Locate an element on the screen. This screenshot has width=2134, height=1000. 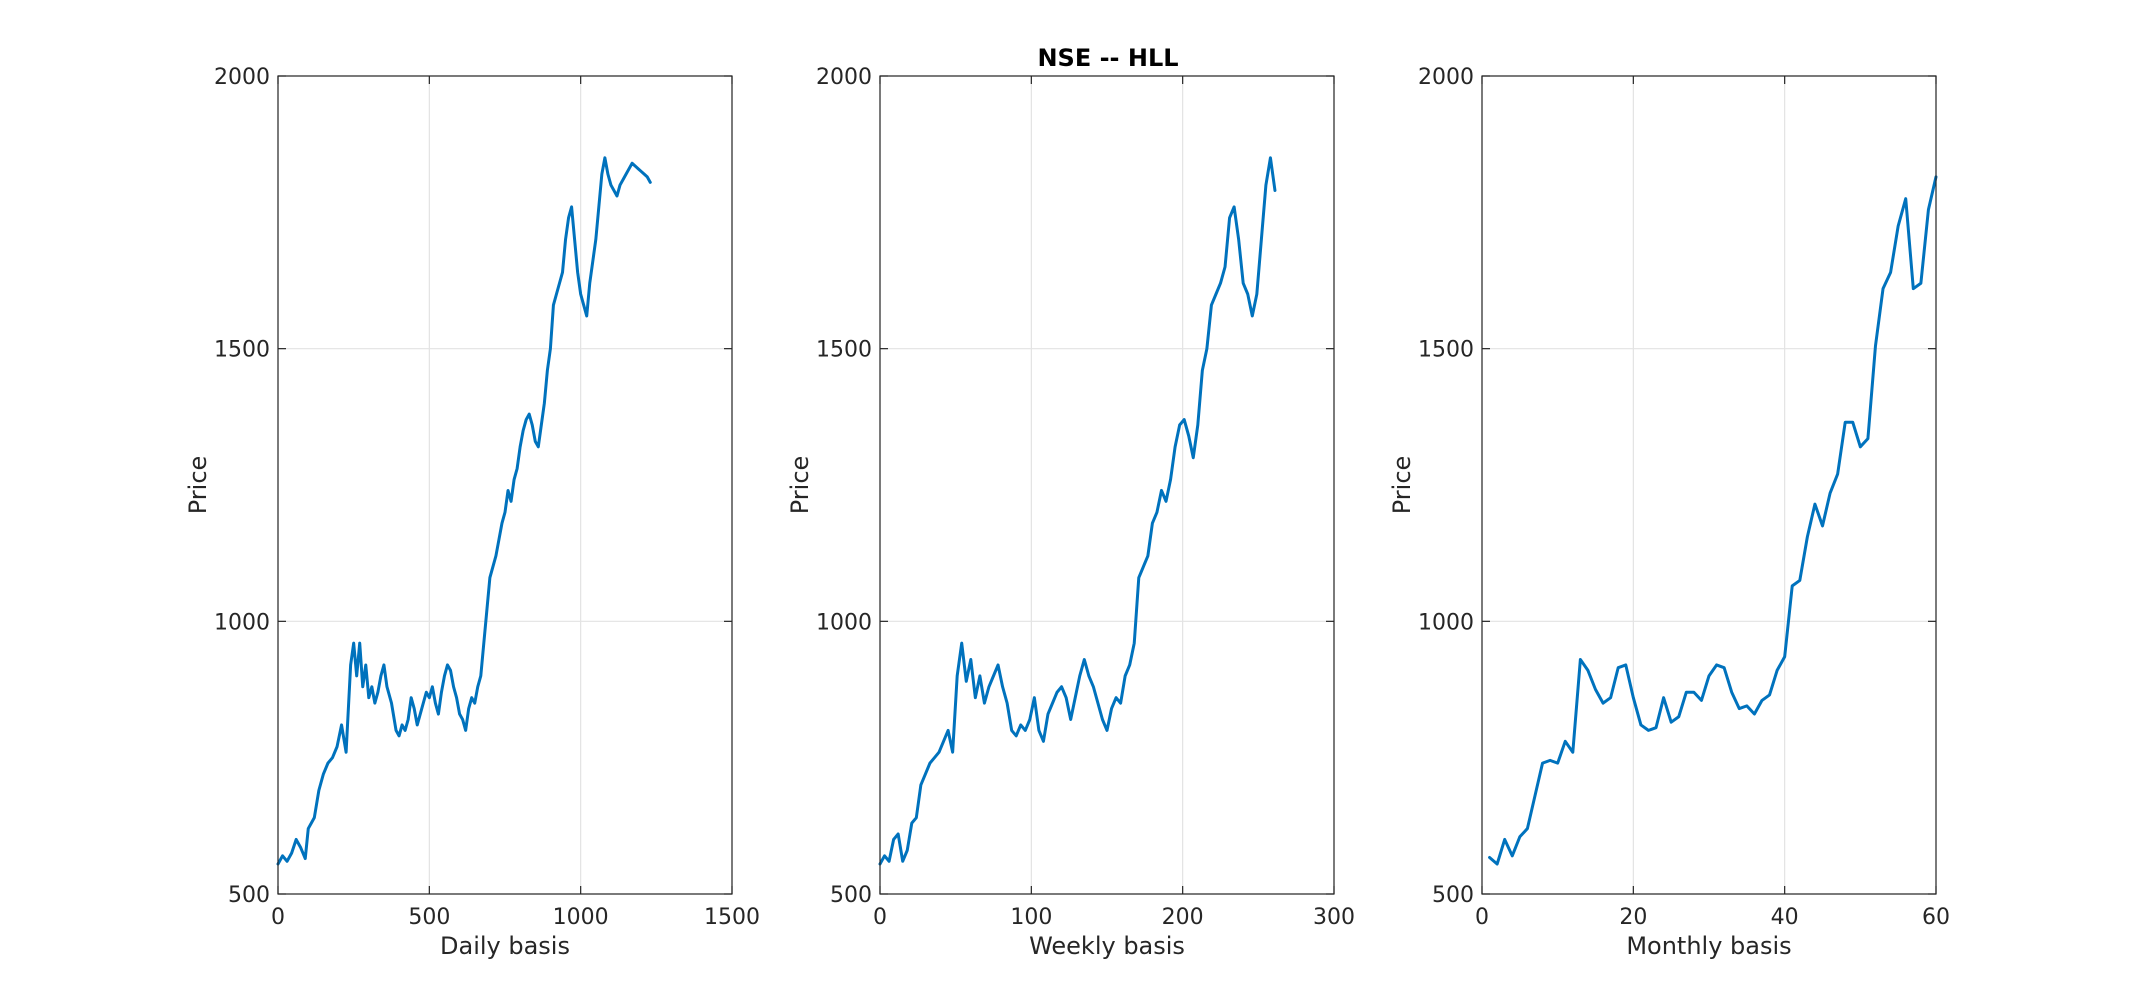
x-tick-label: 60 is located at coordinates (1936, 917).